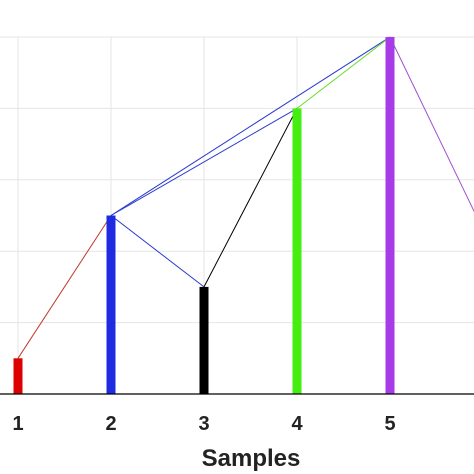 The image size is (474, 474). What do you see at coordinates (110, 424) in the screenshot?
I see `x-tick-label-2: 2` at bounding box center [110, 424].